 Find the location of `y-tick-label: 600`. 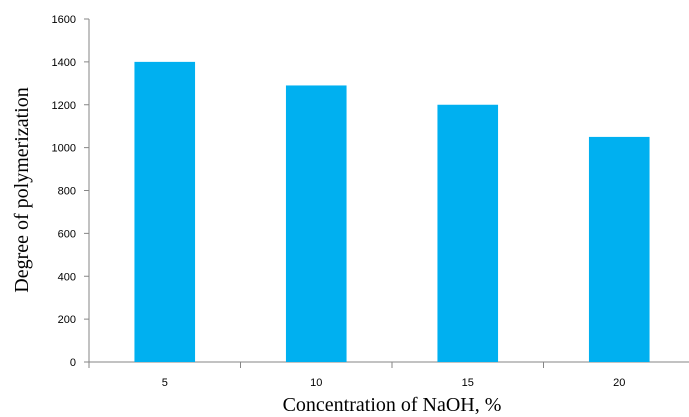

y-tick-label: 600 is located at coordinates (67, 234).